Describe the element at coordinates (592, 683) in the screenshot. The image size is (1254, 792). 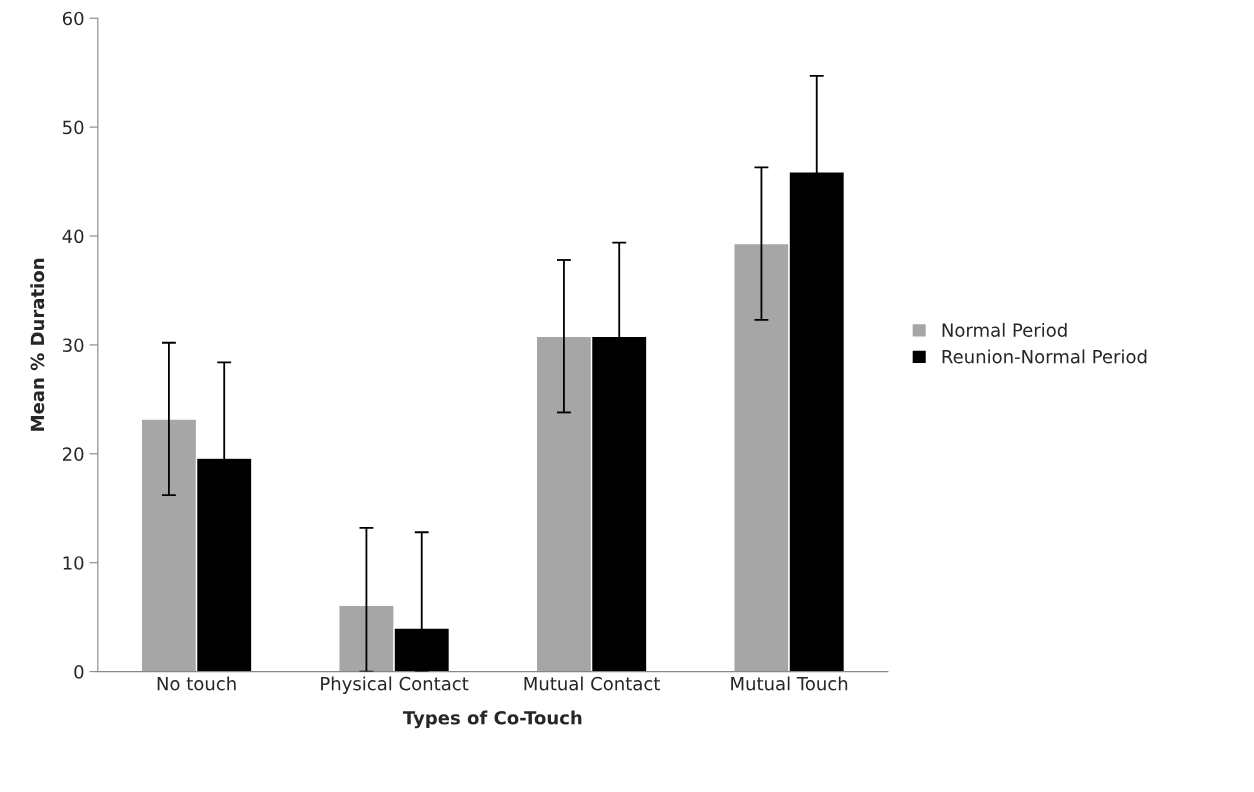
I see `x-tick-label: Mutual Contact` at that location.